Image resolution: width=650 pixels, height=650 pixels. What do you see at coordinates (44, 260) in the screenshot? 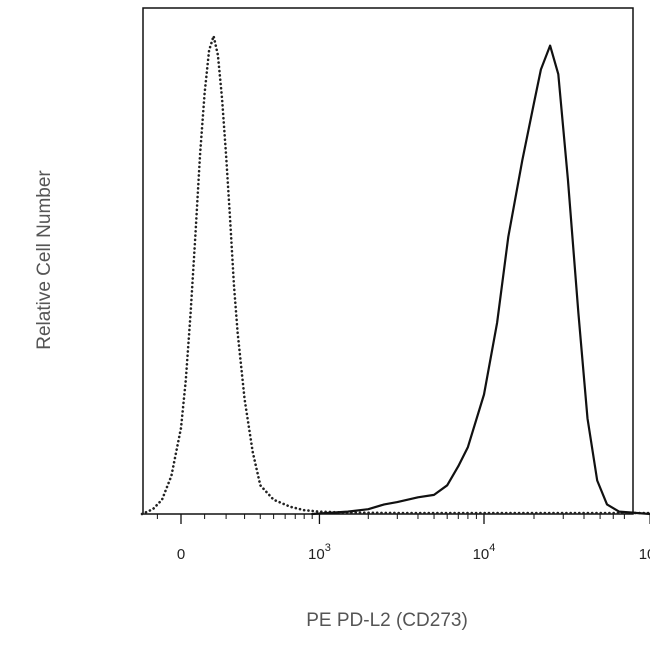
I see `y-axis-label: Relative Cell Number` at bounding box center [44, 260].